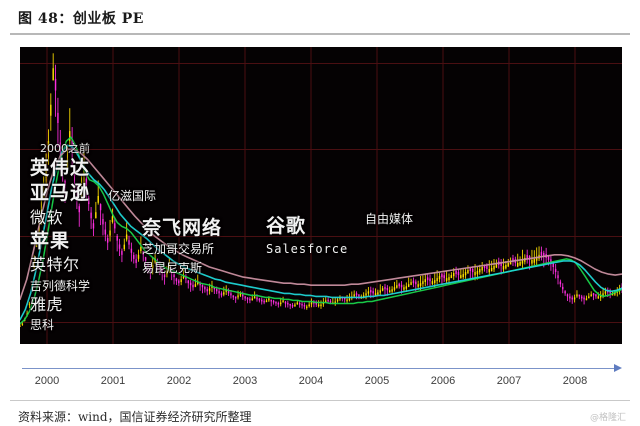  Describe the element at coordinates (319, 368) in the screenshot. I see `x-axis-line` at that location.